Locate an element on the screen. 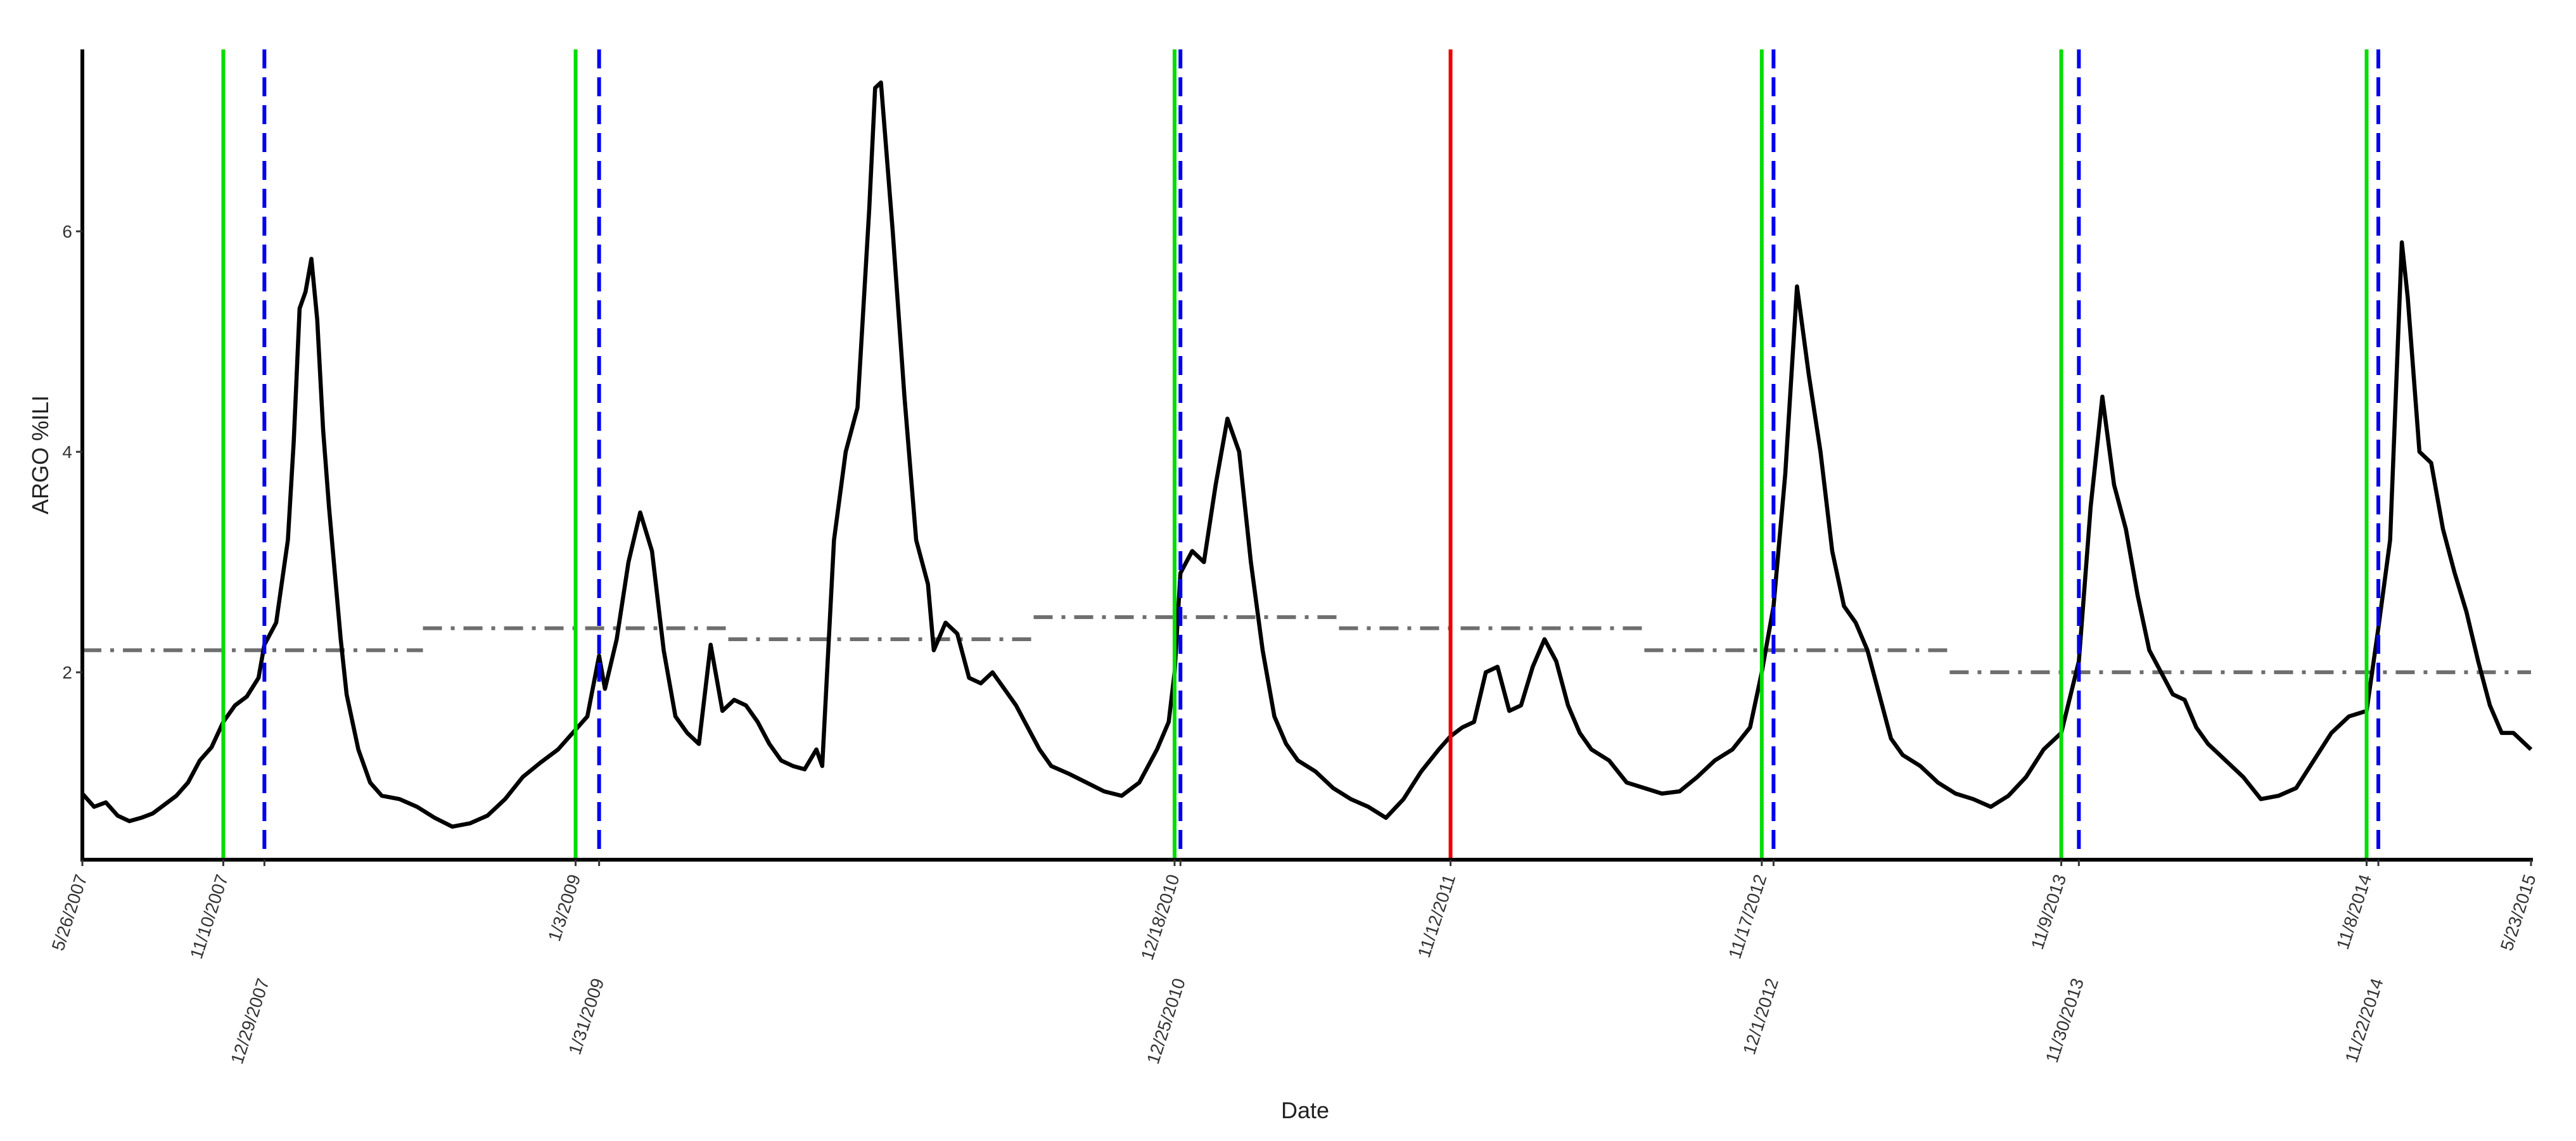 This screenshot has height=1141, width=2576. x-tick-label: 11/10/2007 is located at coordinates (209, 916).